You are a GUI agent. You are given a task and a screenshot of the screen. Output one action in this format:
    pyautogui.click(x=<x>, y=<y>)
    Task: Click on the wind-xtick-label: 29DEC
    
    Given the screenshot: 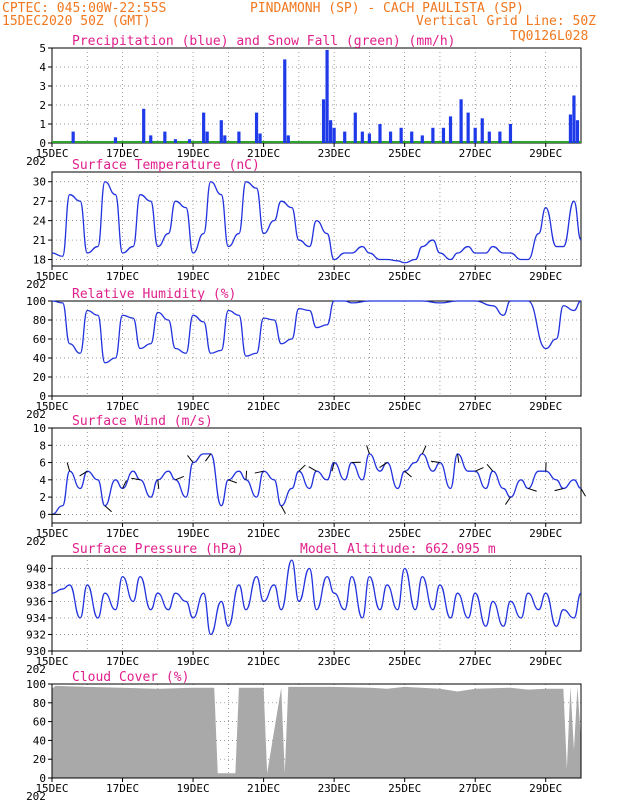 What is the action you would take?
    pyautogui.click(x=545, y=533)
    